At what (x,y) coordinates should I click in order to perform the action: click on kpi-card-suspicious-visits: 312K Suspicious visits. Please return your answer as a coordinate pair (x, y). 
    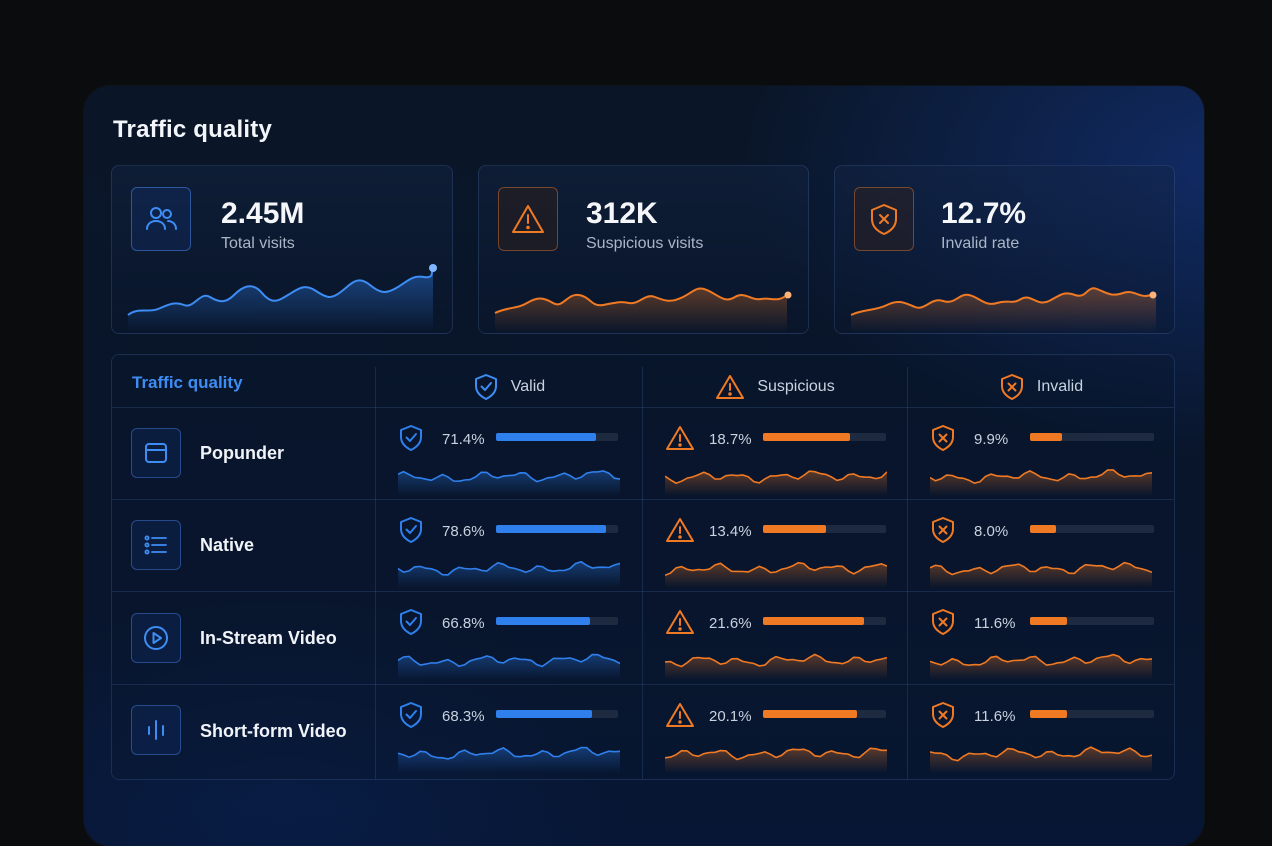
    Looking at the image, I should click on (643, 249).